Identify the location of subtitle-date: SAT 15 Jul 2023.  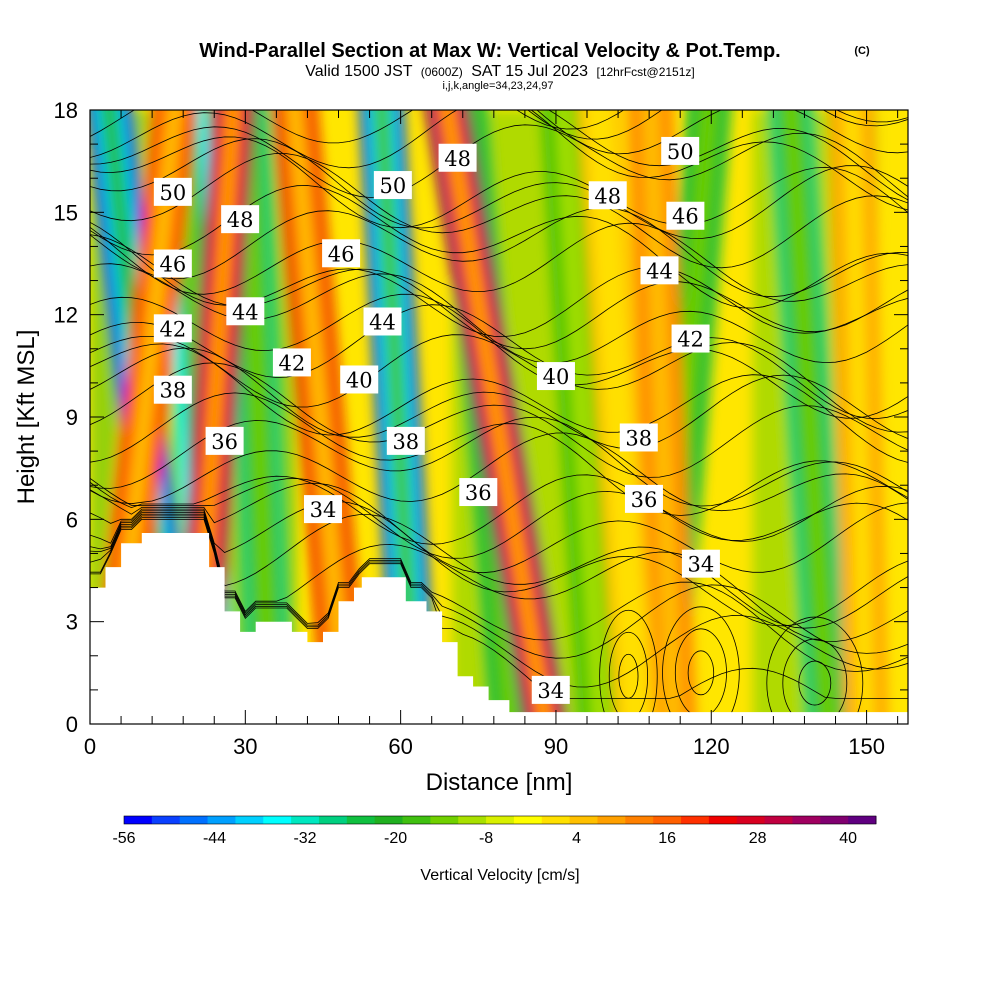
(529, 71).